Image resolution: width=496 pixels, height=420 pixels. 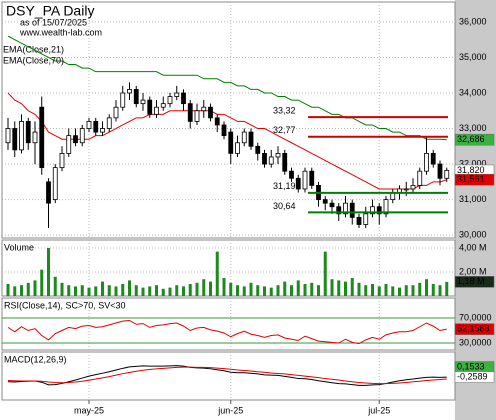 I want to click on axis-band, so click(x=475, y=210).